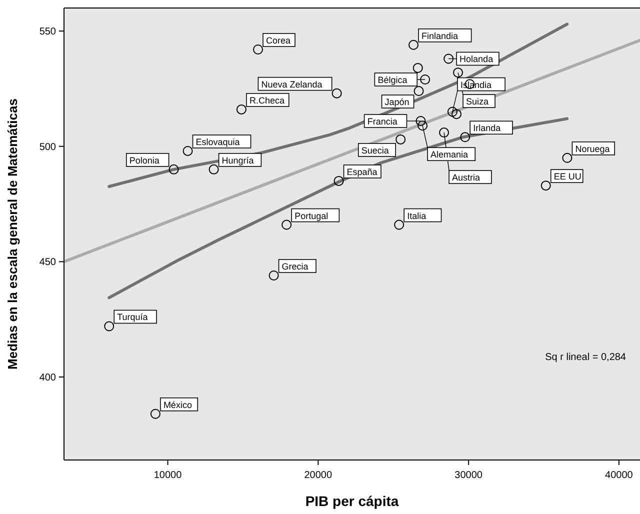 Image resolution: width=640 pixels, height=514 pixels. I want to click on annotation: Holanda, so click(477, 59).